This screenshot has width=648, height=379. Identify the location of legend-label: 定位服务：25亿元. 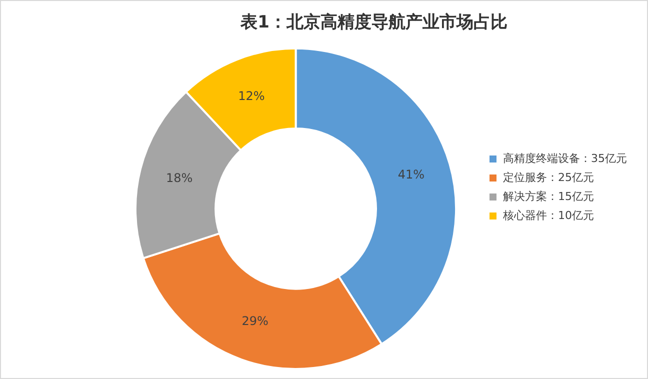
(548, 177).